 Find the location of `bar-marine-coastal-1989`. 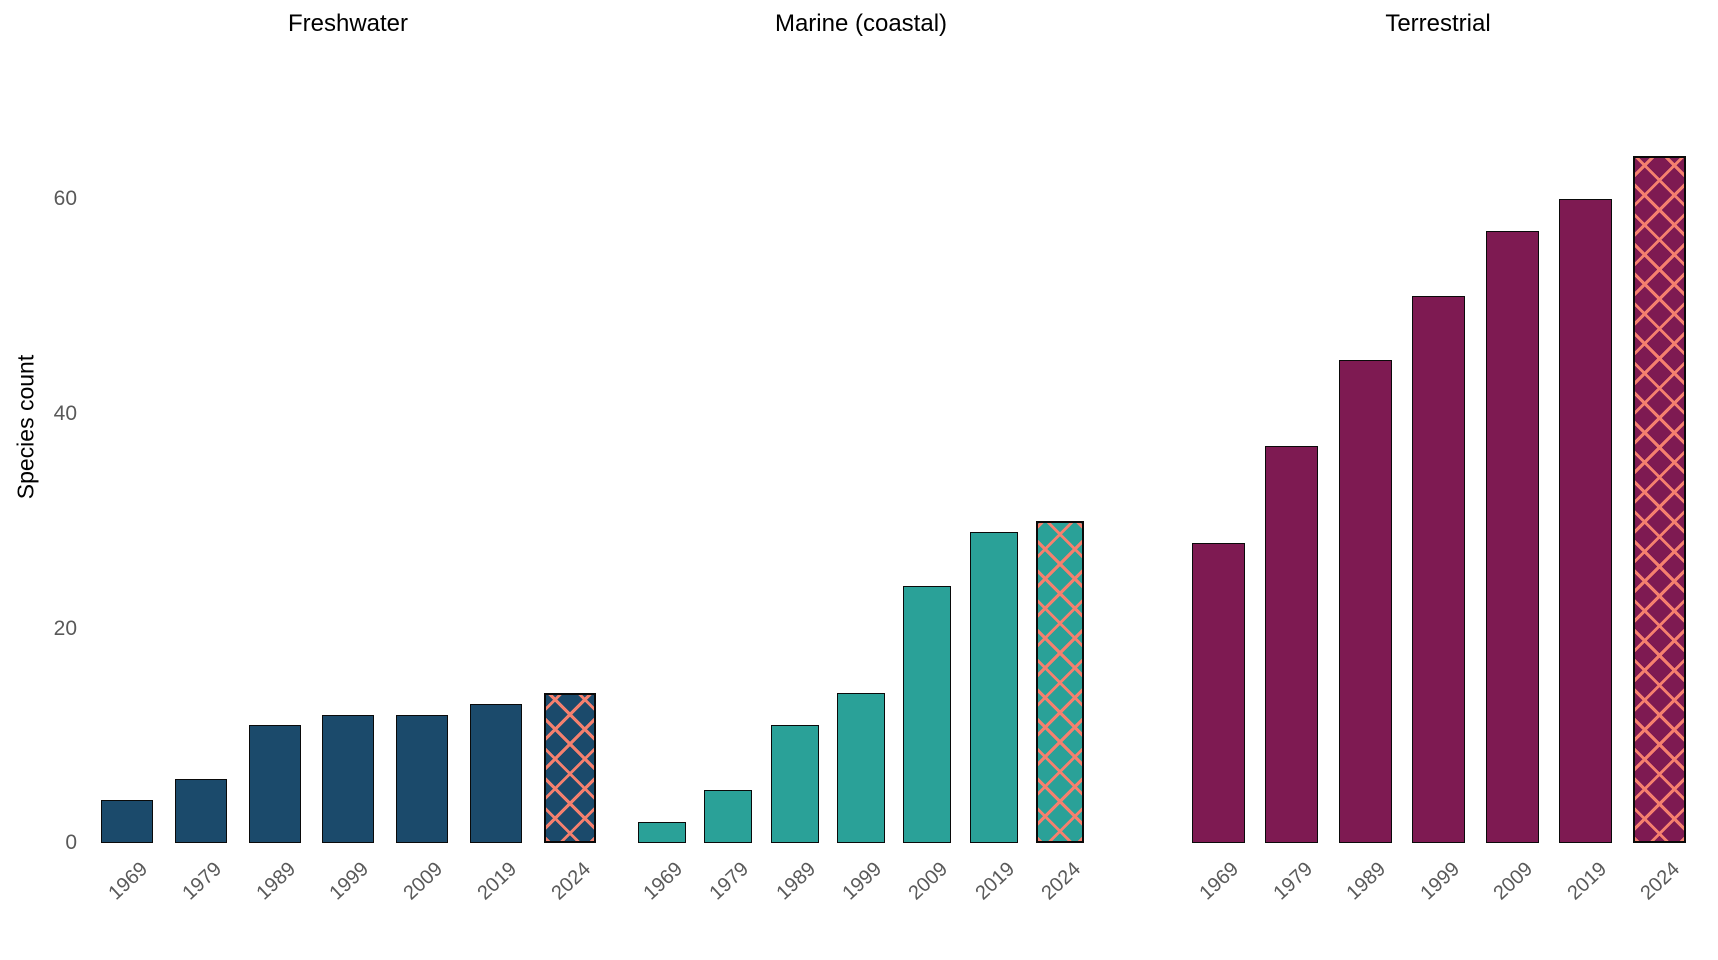

bar-marine-coastal-1989 is located at coordinates (794, 784).